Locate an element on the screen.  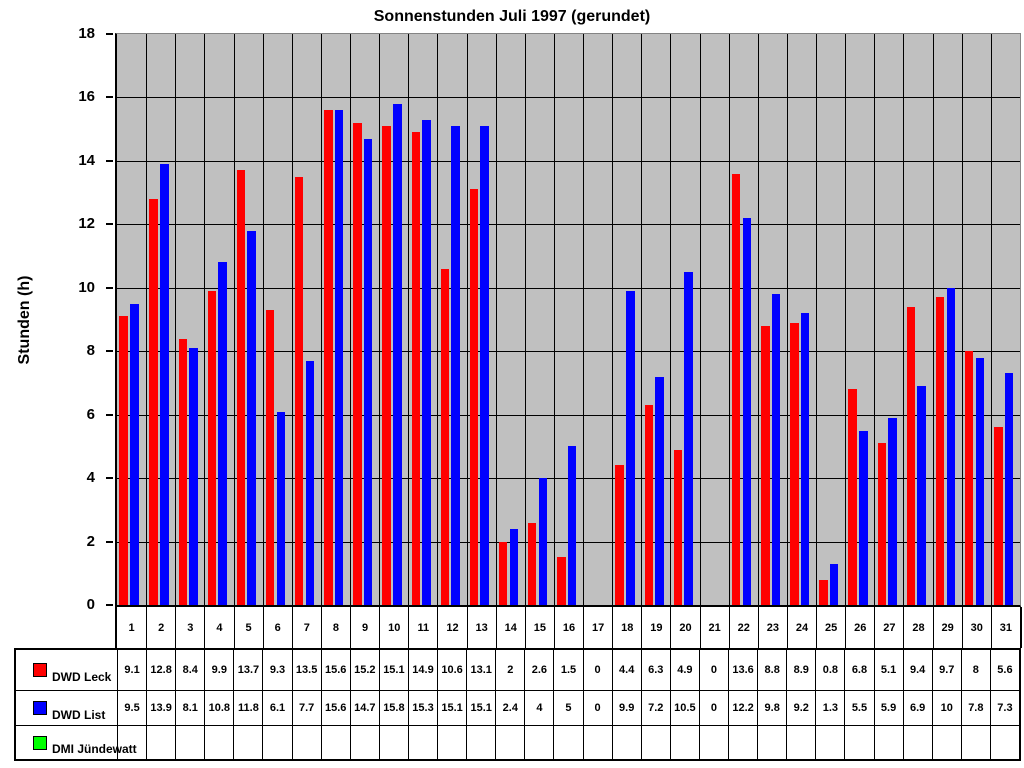
value-cell: 9.4 is located at coordinates (917, 670).